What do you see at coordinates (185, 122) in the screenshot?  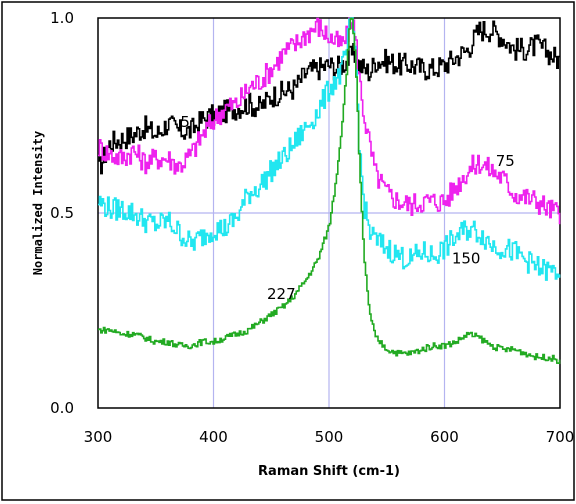 I see `series-label-5: 5` at bounding box center [185, 122].